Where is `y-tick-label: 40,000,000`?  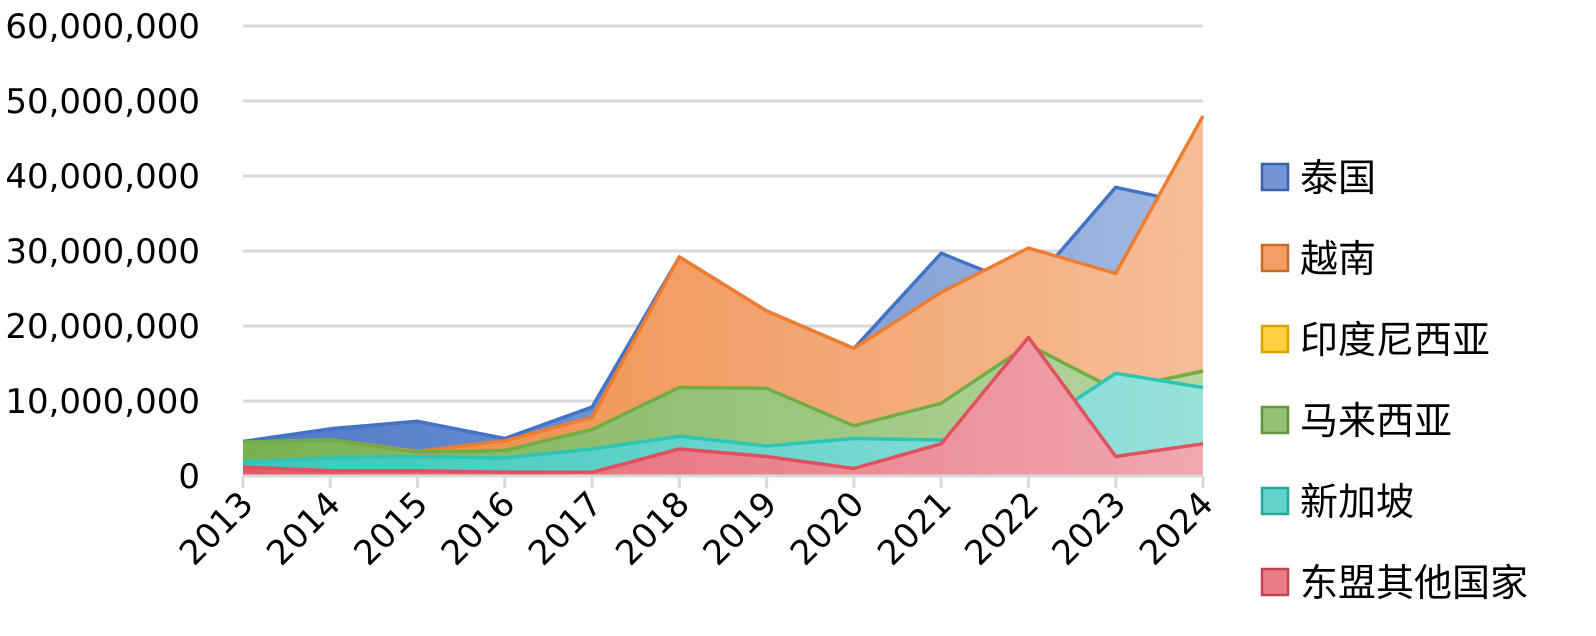
y-tick-label: 40,000,000 is located at coordinates (102, 177).